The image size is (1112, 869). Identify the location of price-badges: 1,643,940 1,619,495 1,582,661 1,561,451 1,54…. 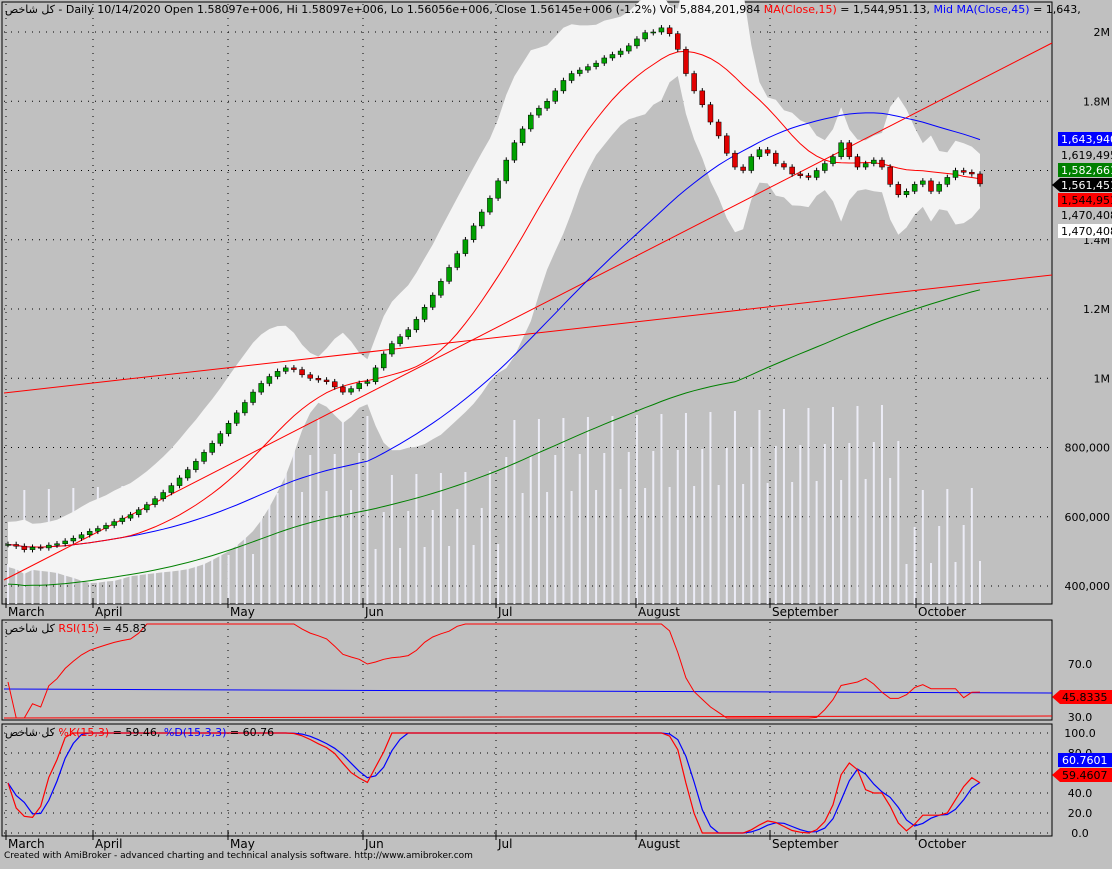
(1082, 185).